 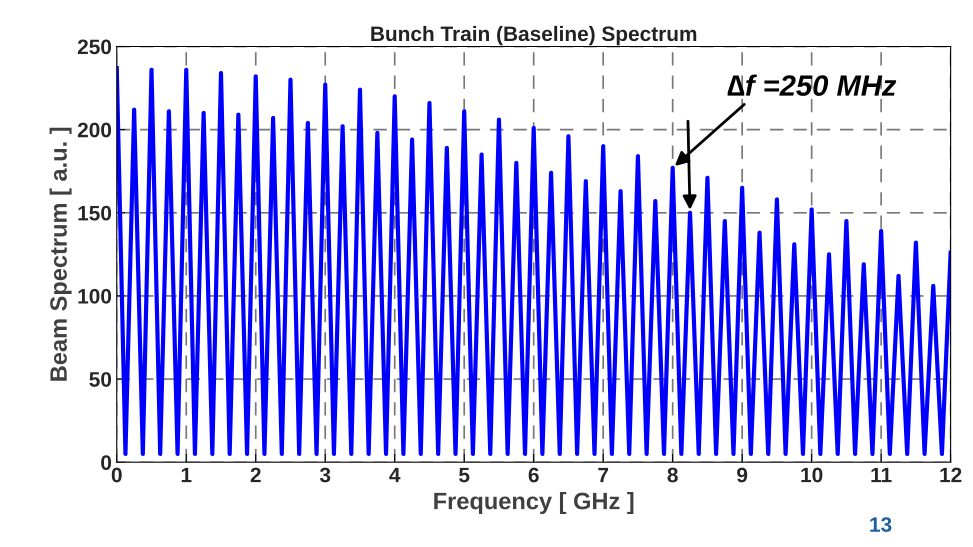 I want to click on y-tick-label: 0, so click(x=106, y=462).